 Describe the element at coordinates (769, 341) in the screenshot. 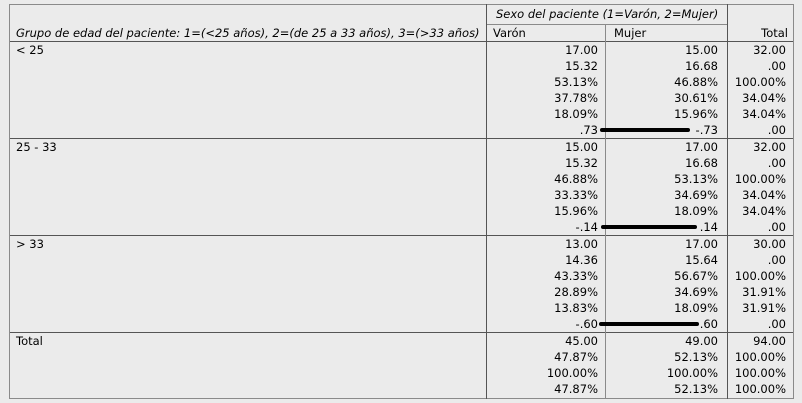

I see `cell-total: 94.00` at that location.